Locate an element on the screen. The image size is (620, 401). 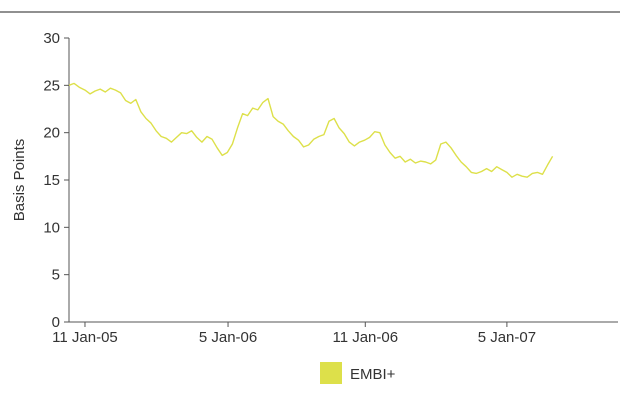
legend: EMBI+ is located at coordinates (358, 373).